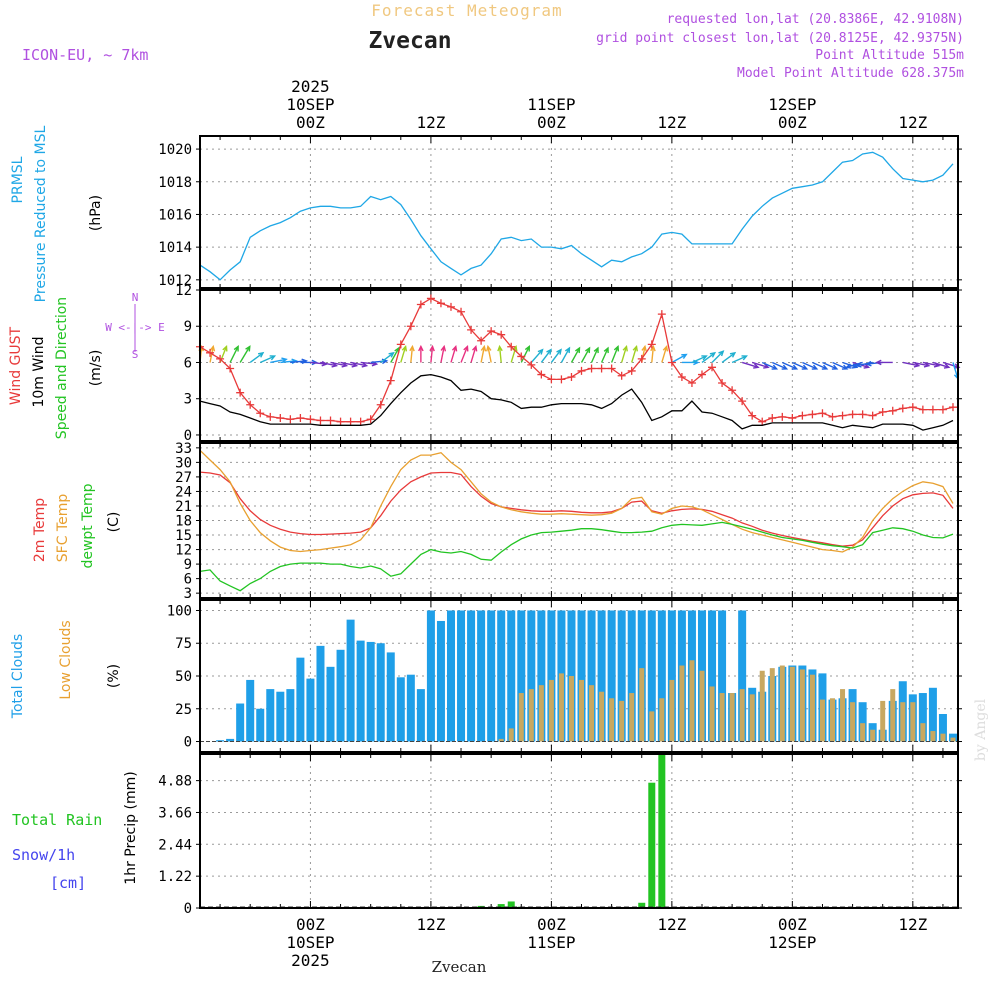 This screenshot has height=1000, width=1000. I want to click on credit-watermark: by Angel, so click(981, 729).